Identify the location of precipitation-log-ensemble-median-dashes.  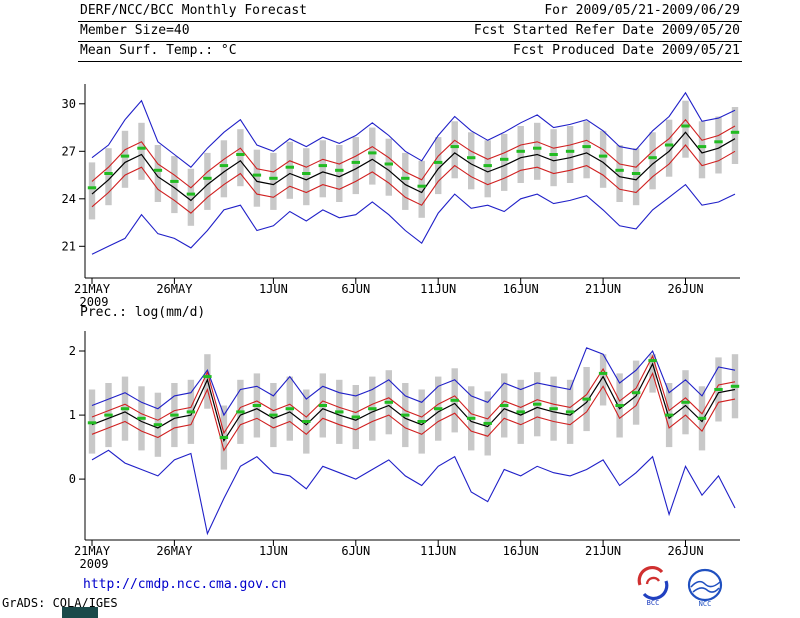
(413, 399).